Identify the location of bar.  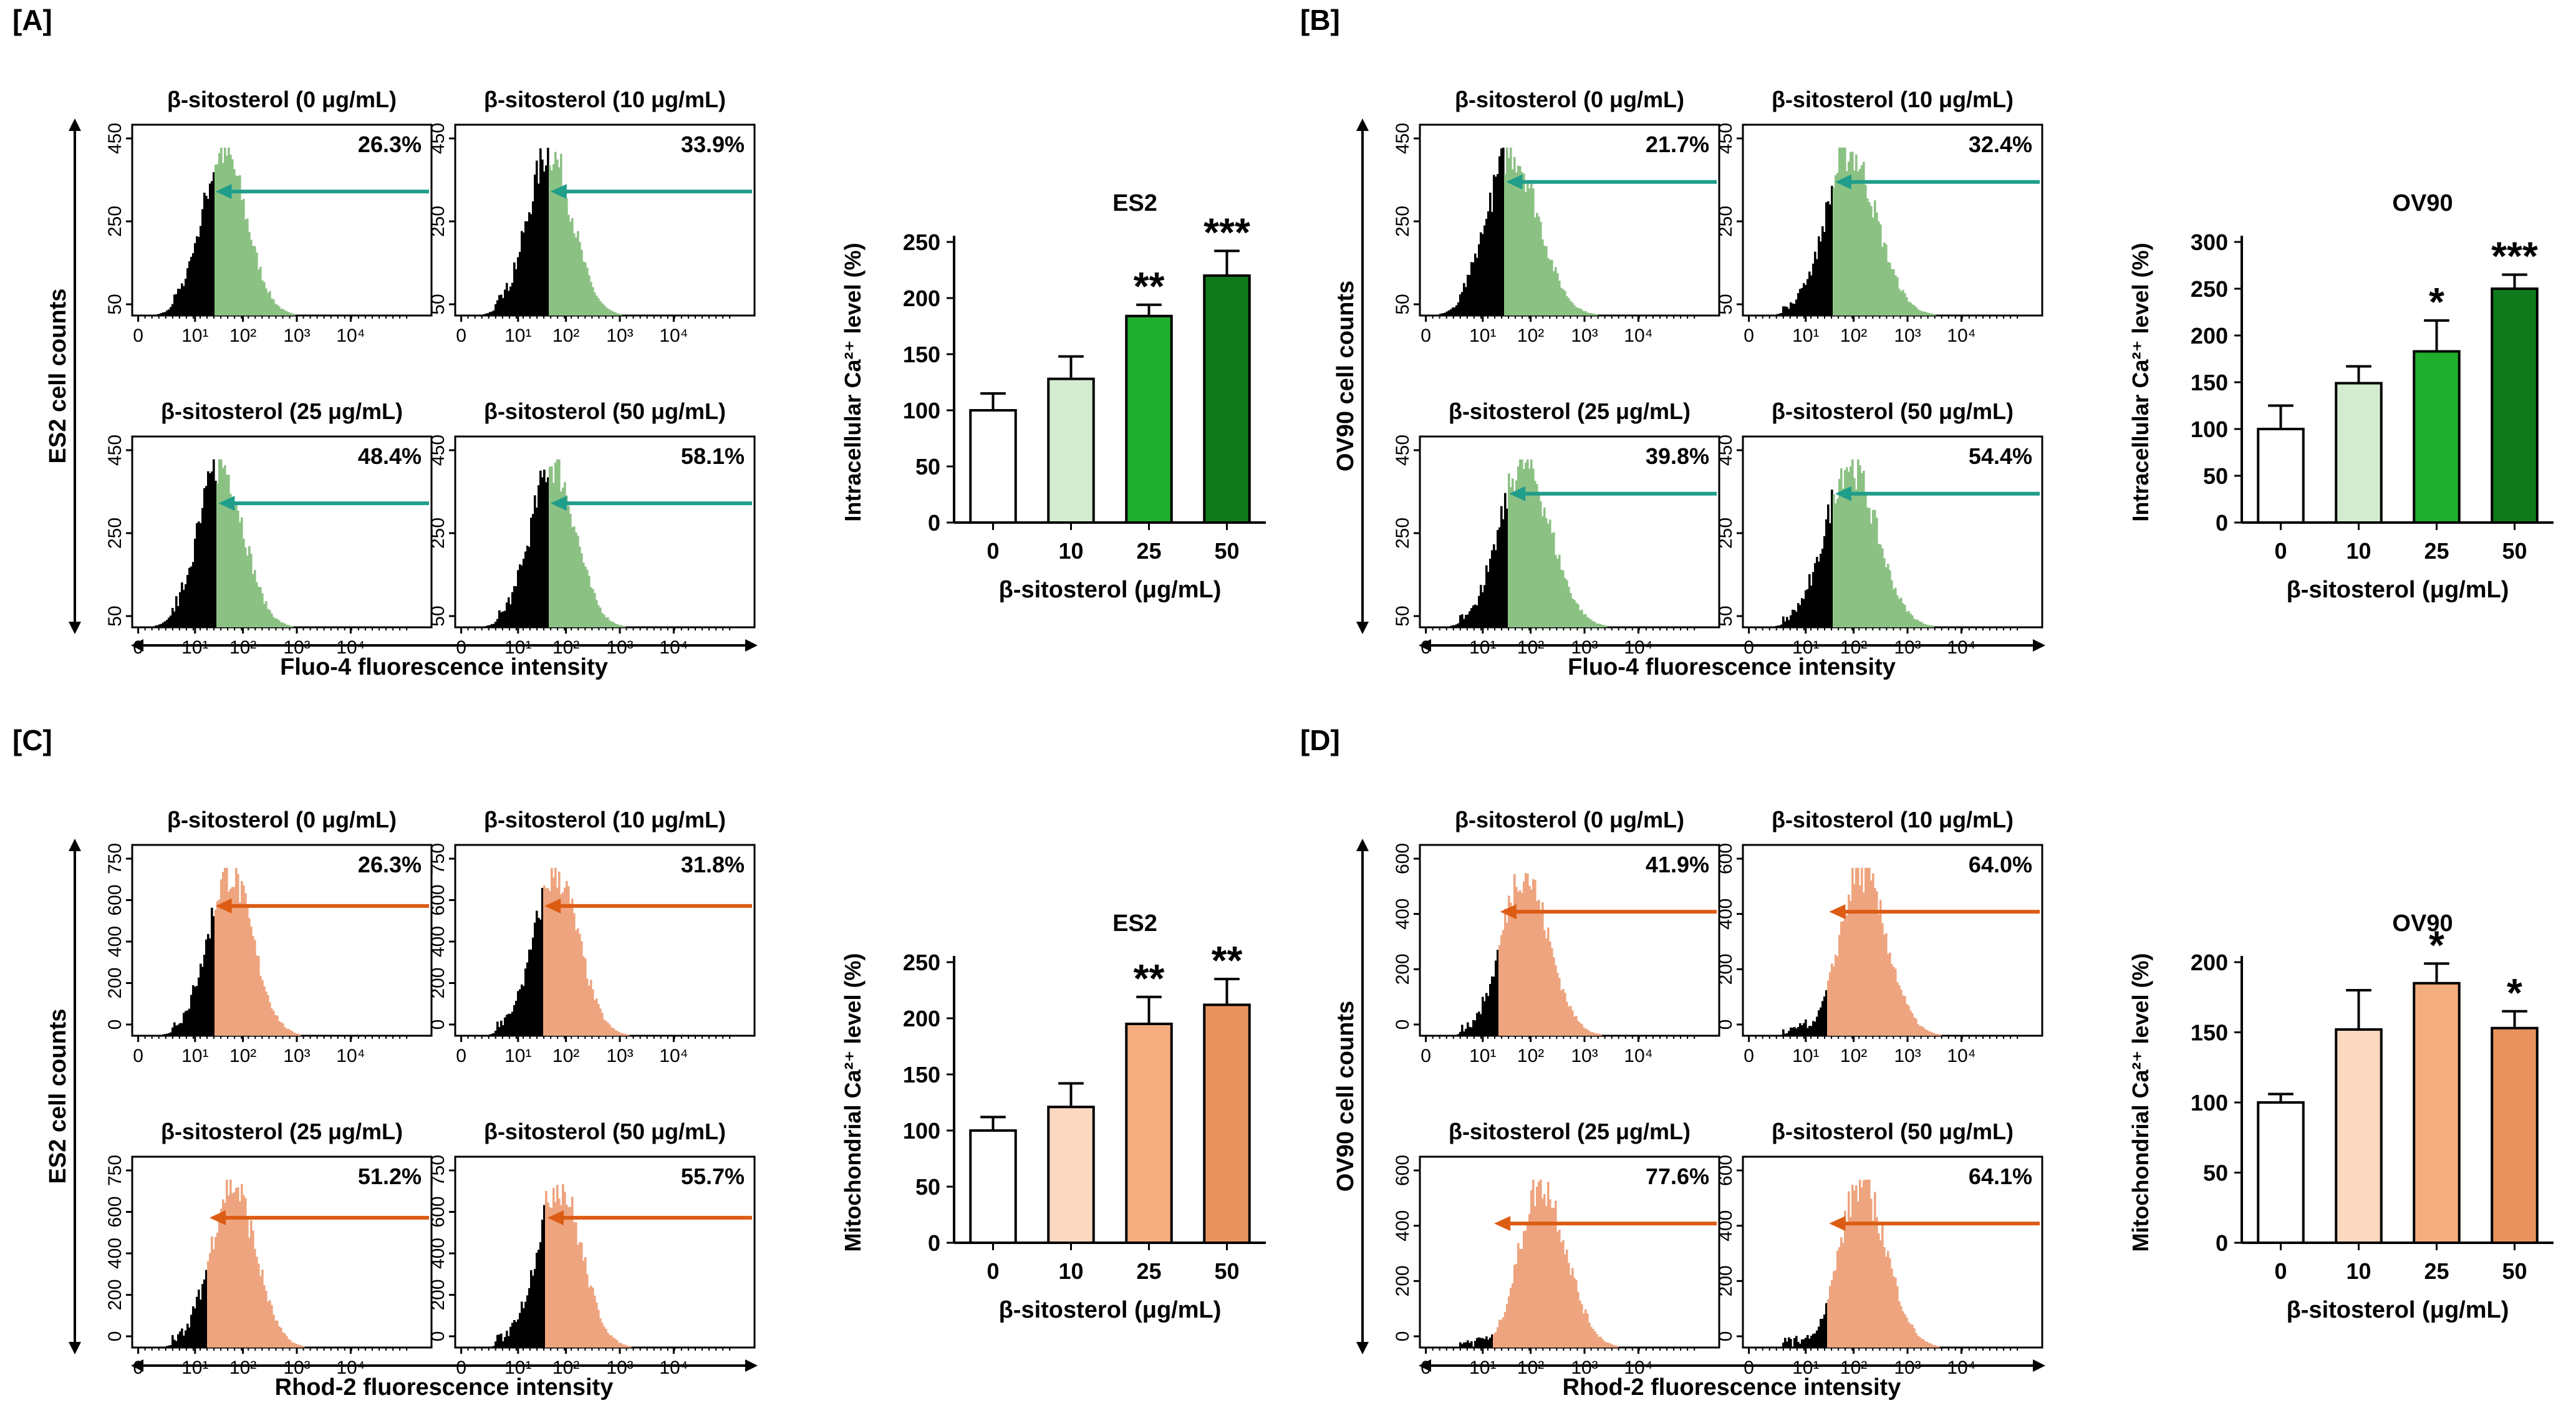
(1227, 399).